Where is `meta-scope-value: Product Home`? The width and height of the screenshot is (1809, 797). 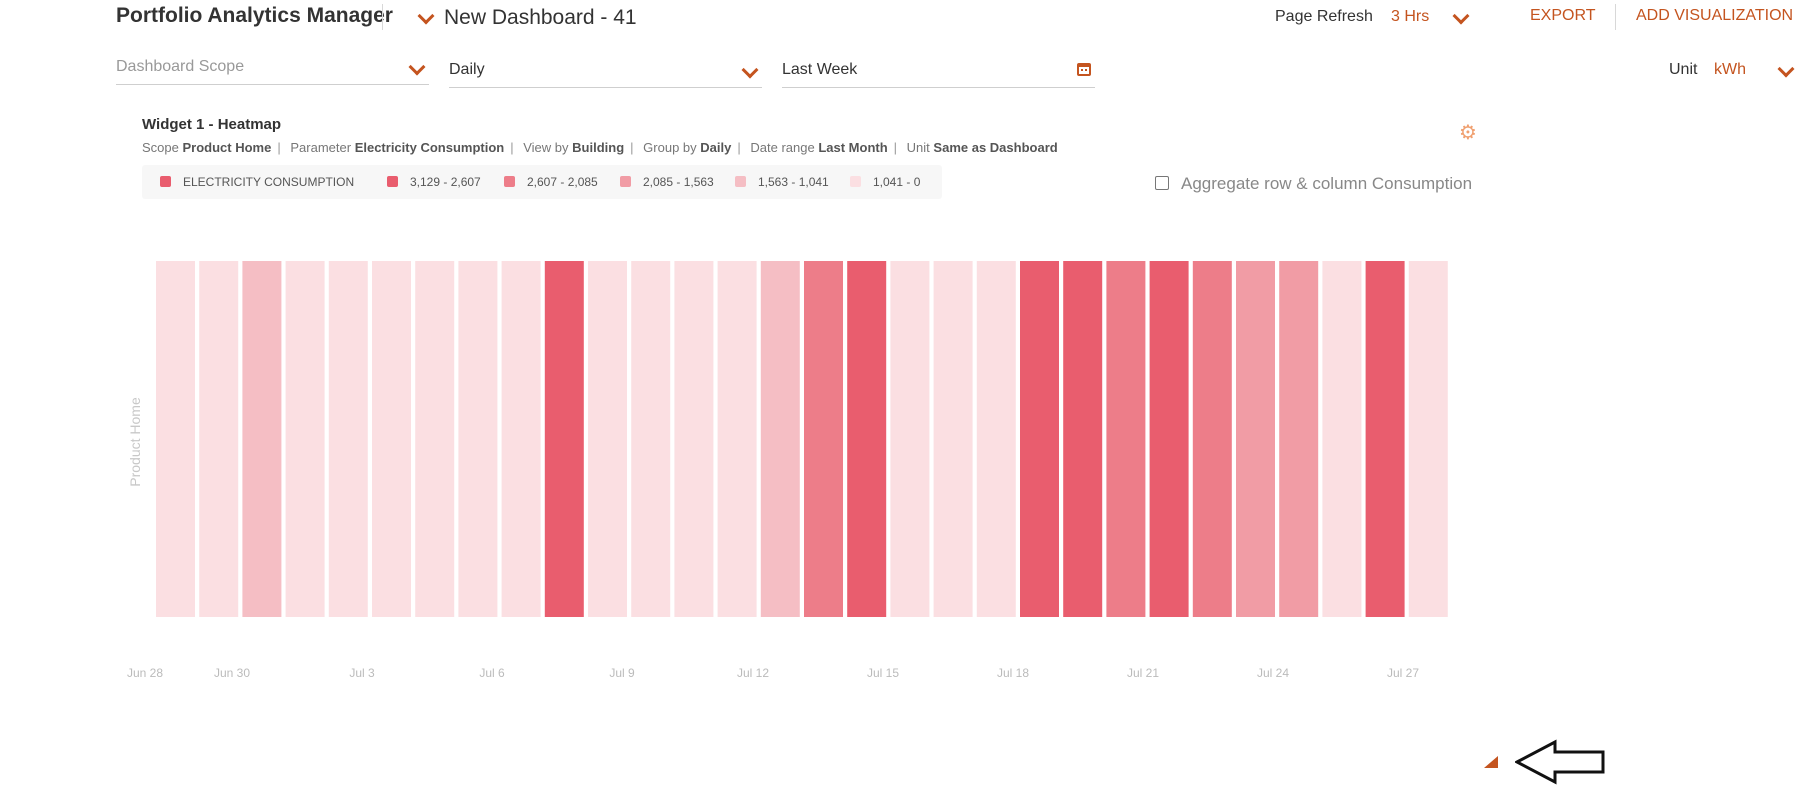
meta-scope-value: Product Home is located at coordinates (227, 147).